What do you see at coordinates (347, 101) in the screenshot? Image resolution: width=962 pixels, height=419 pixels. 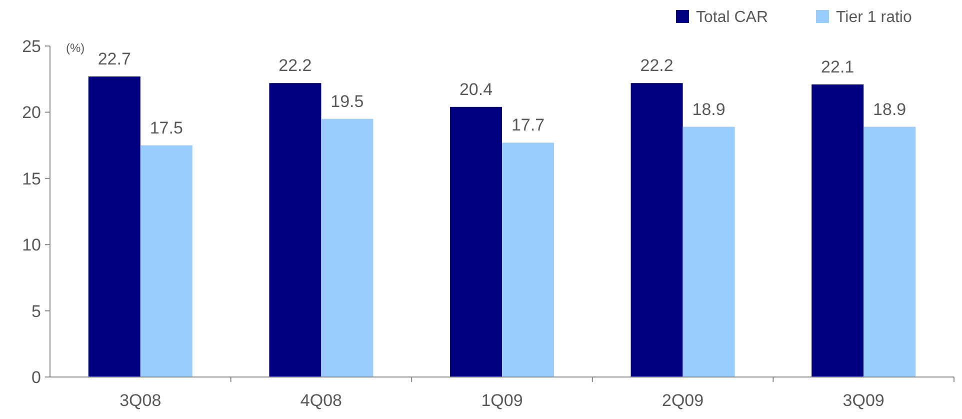 I see `data-label: 19.5` at bounding box center [347, 101].